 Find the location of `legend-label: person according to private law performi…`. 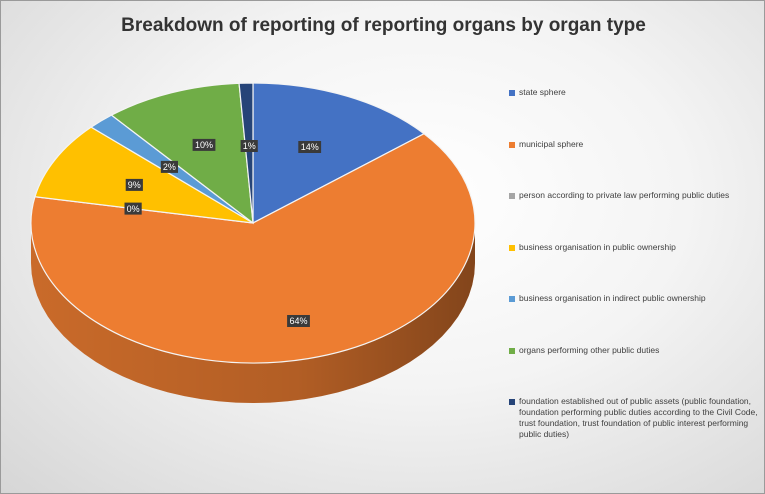

legend-label: person according to private law performi… is located at coordinates (624, 195).